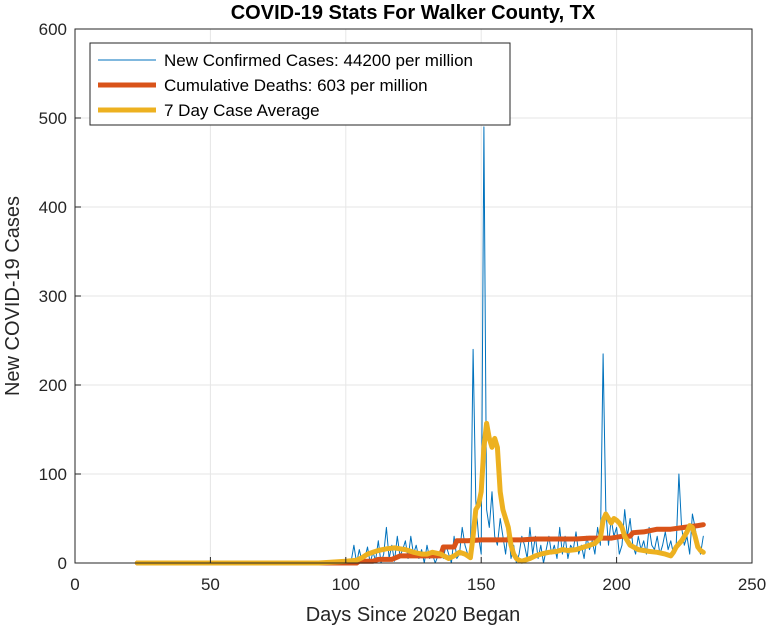 This screenshot has width=772, height=630. I want to click on legend-label-deaths: Cumulative Deaths: 603 per million, so click(296, 85).